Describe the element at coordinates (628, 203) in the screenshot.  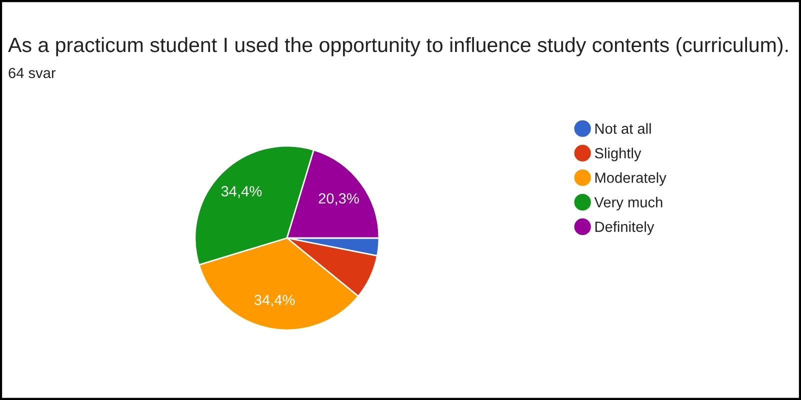
I see `legend-label: Very much` at that location.